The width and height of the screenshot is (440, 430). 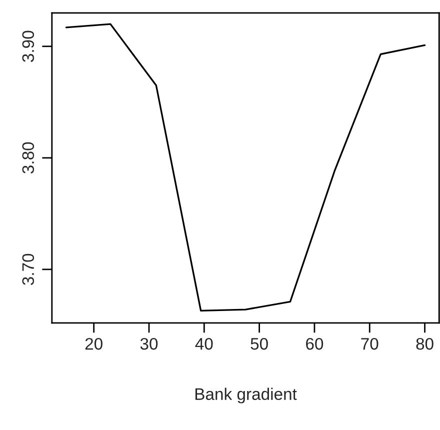 I want to click on x-axis-title: Bank gradient, so click(x=246, y=396).